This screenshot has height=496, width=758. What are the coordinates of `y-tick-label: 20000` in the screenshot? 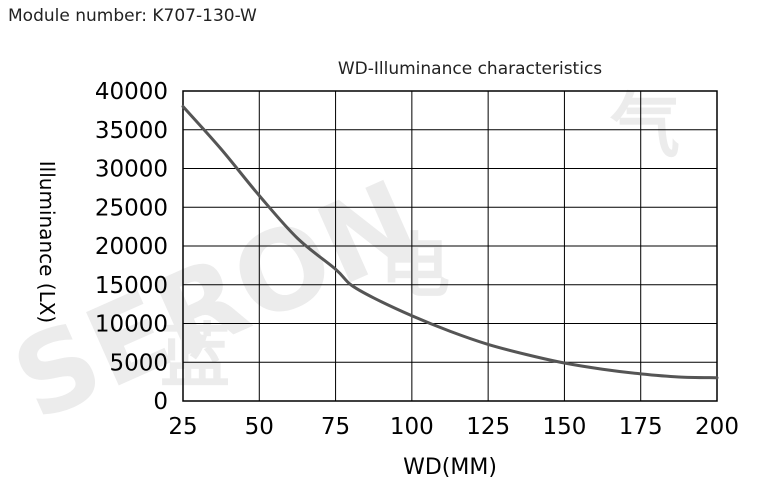 It's located at (131, 247).